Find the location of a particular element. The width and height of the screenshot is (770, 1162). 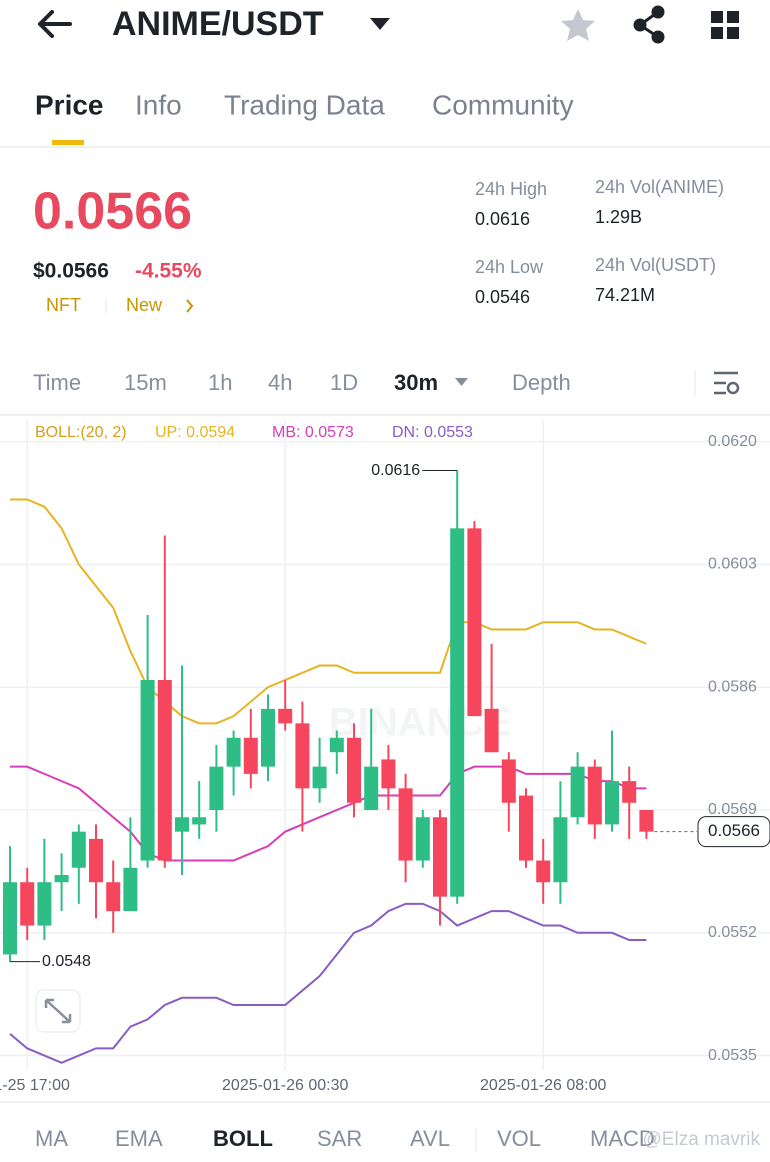

back-button is located at coordinates (55, 24).